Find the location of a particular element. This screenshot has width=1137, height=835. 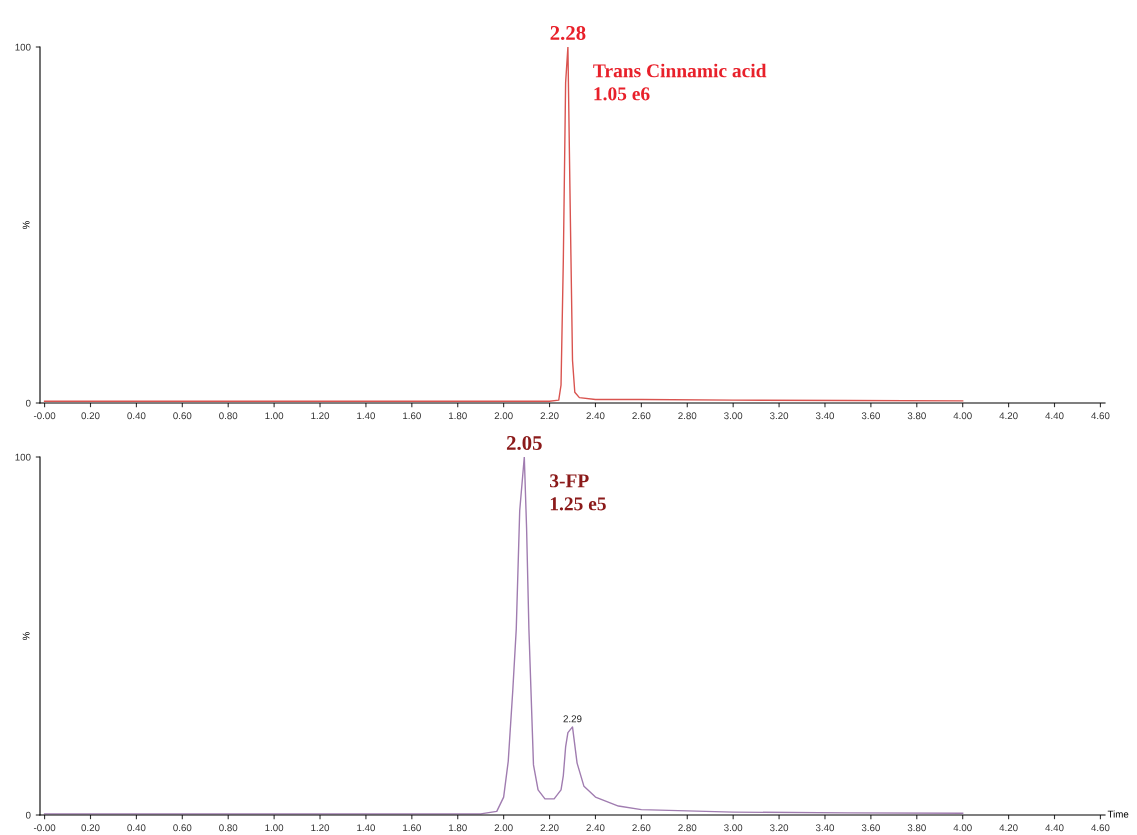

annotation: 3-FP 1.25 e5 is located at coordinates (578, 492).